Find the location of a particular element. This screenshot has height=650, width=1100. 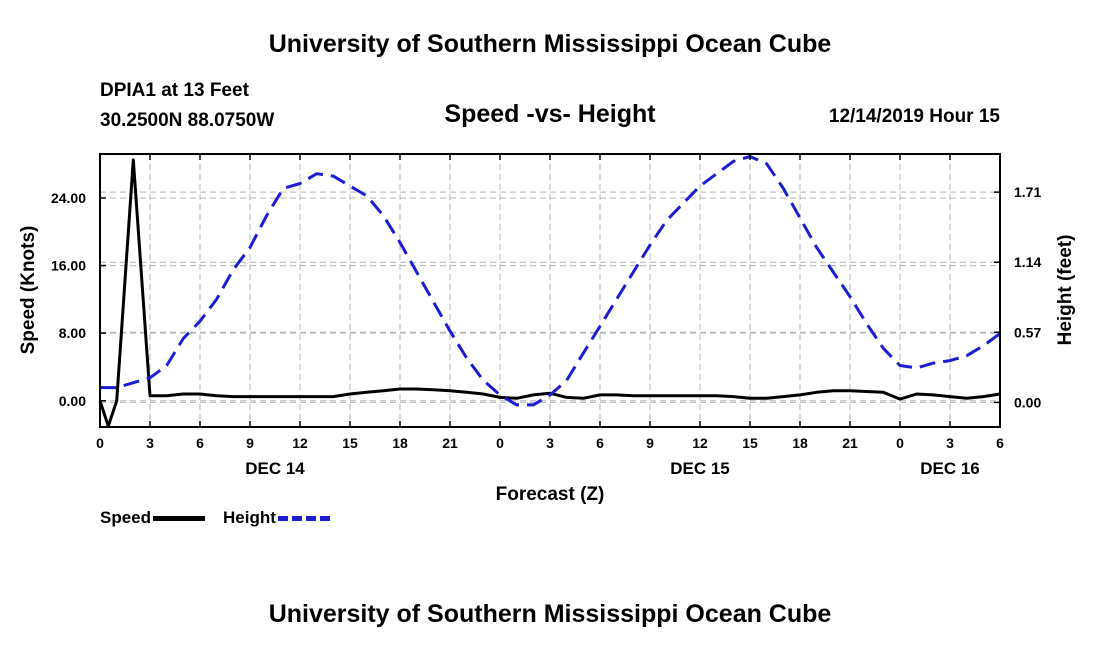

x-axis-title: Forecast (Z) is located at coordinates (550, 494).